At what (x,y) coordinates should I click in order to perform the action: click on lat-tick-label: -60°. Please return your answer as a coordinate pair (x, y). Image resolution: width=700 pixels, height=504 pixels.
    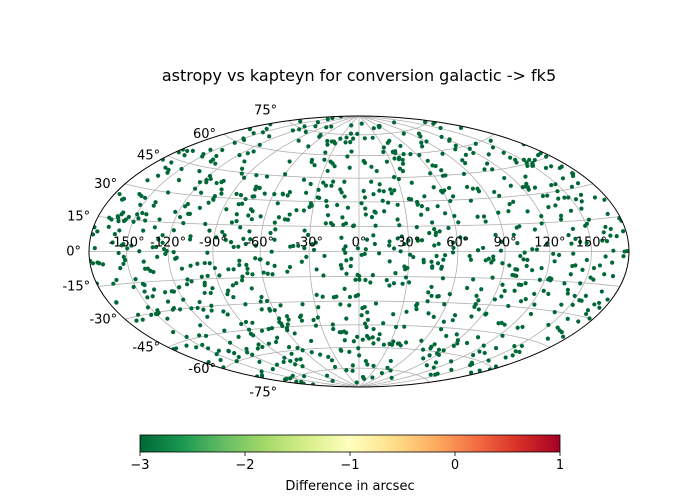
    Looking at the image, I should click on (202, 369).